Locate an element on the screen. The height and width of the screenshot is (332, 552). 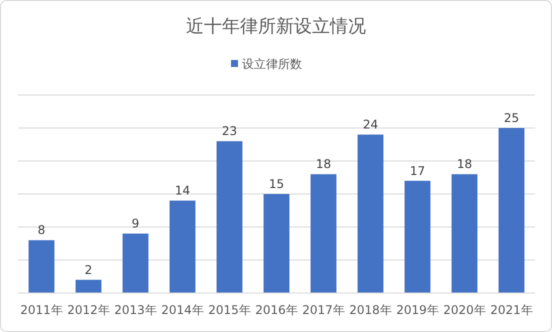
x-tick-label: 2011年 is located at coordinates (41, 310).